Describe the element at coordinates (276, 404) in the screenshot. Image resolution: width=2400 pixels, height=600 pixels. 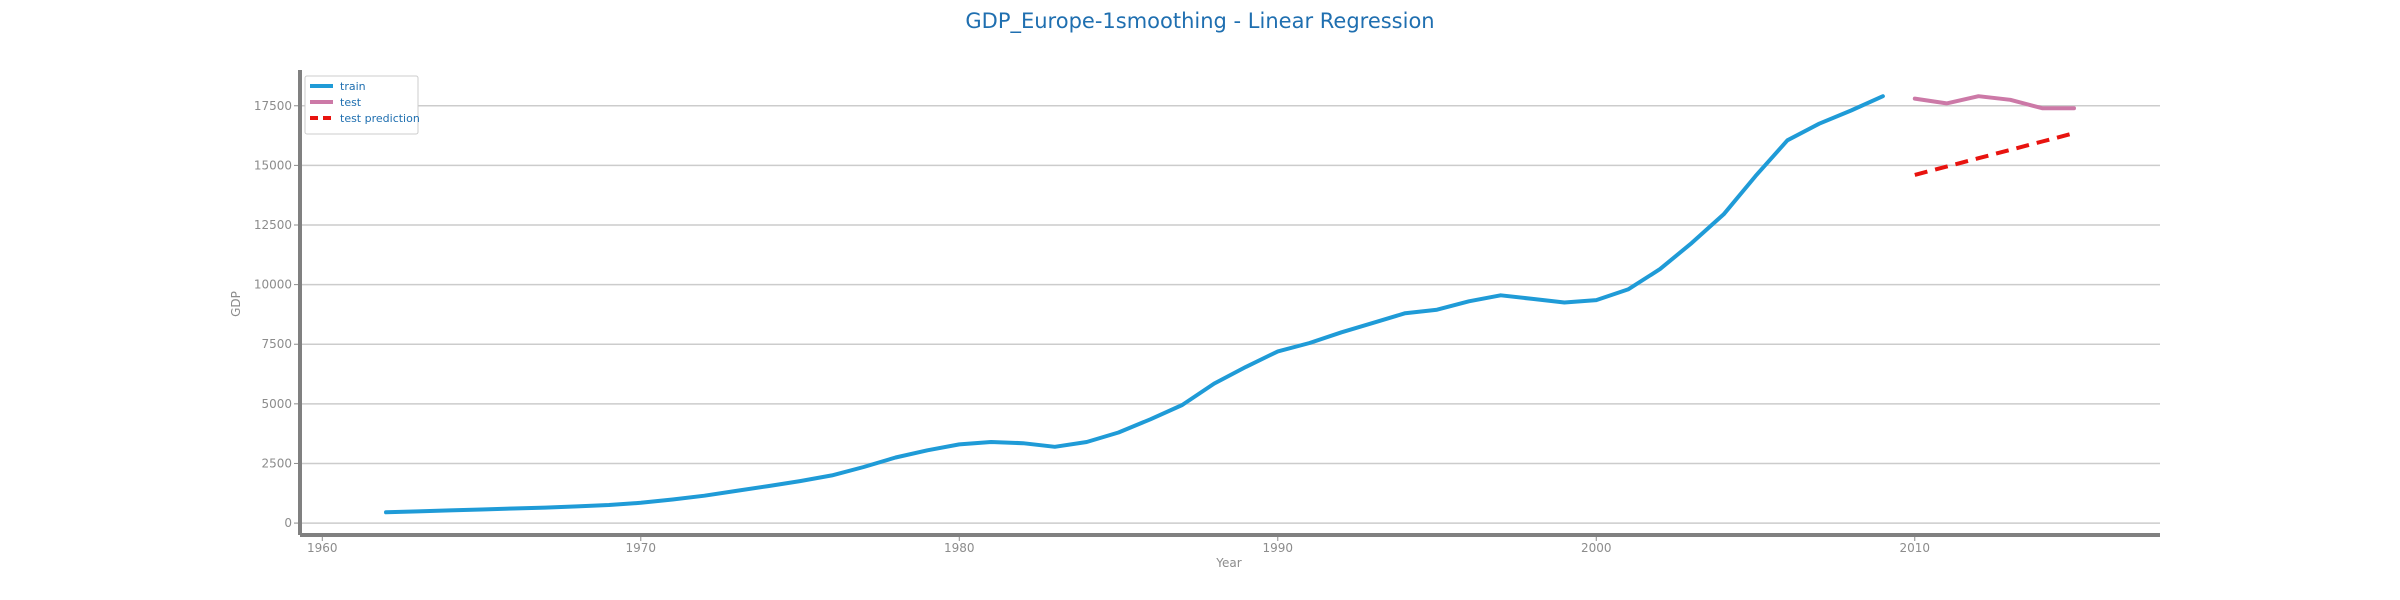
I see `y-tick-label: 5000` at that location.